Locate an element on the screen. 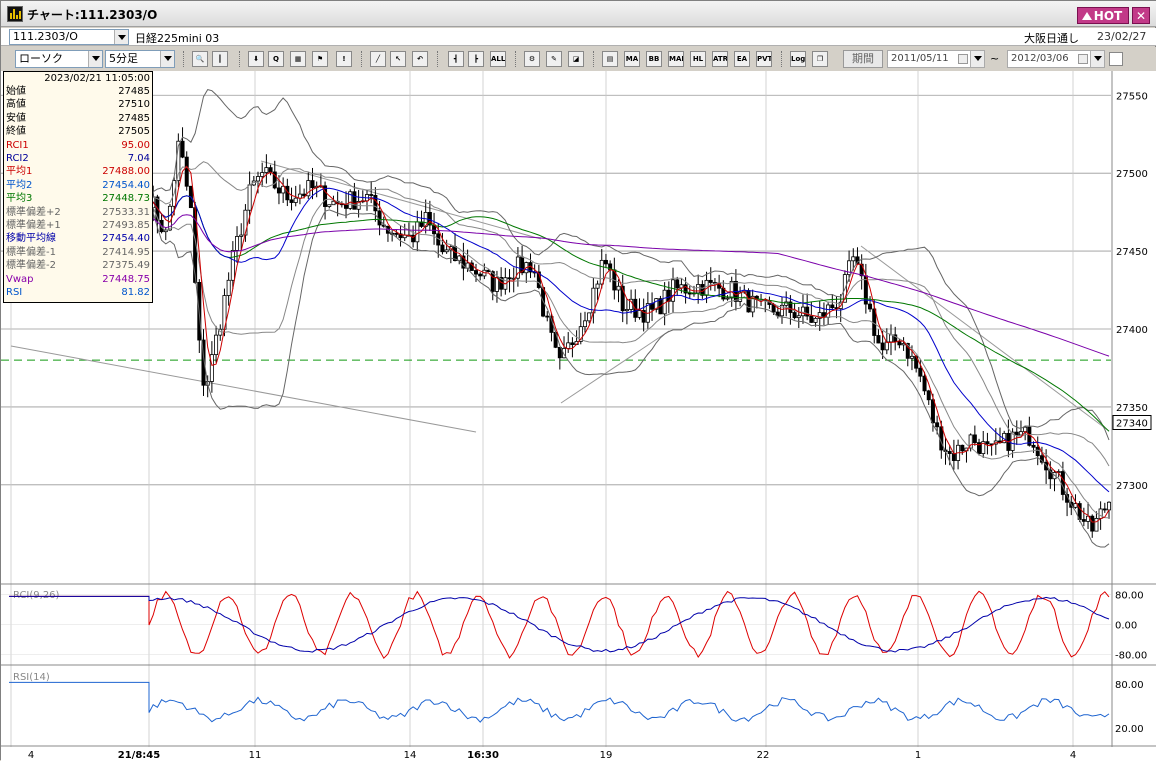 The image size is (1156, 761). draw-line-icon: ╱ is located at coordinates (378, 59).